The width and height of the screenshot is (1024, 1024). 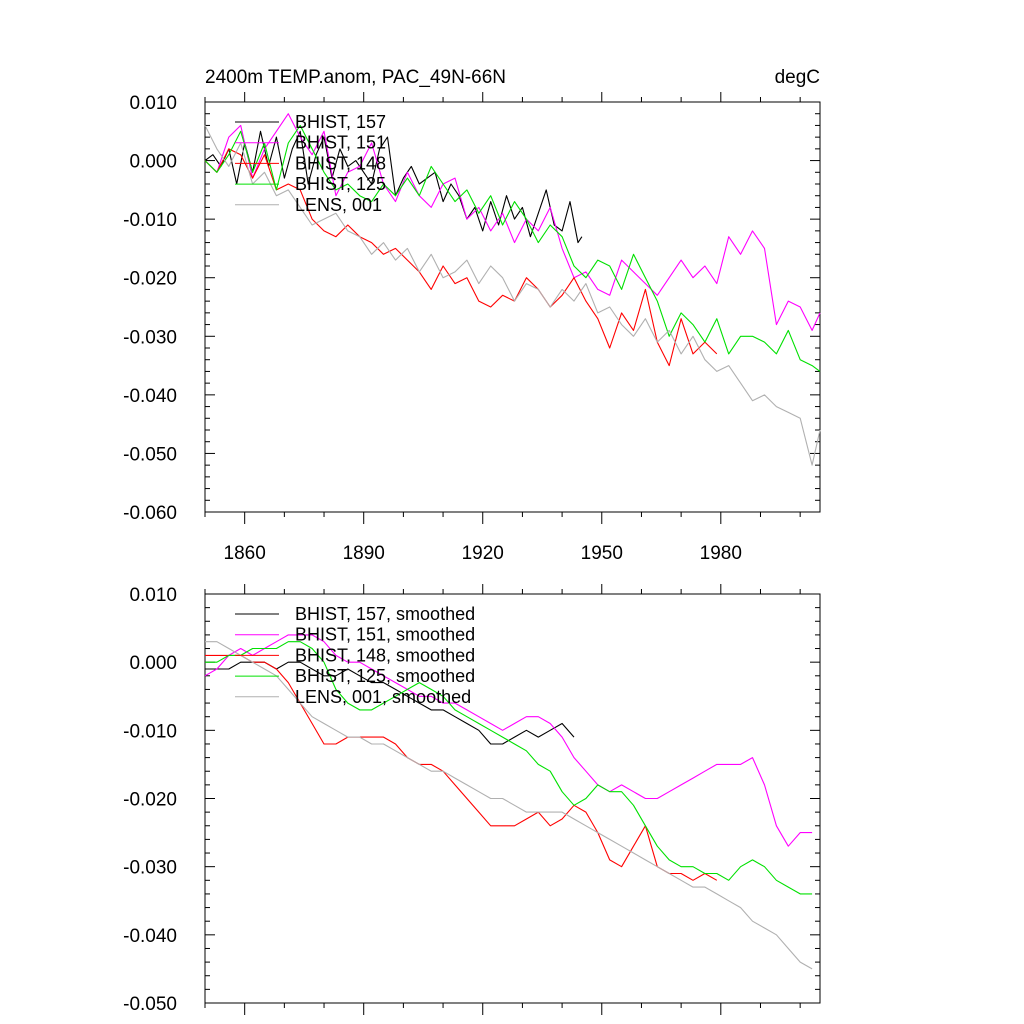 What do you see at coordinates (385, 676) in the screenshot?
I see `legend-entry: BHIST, 125, smoothed` at bounding box center [385, 676].